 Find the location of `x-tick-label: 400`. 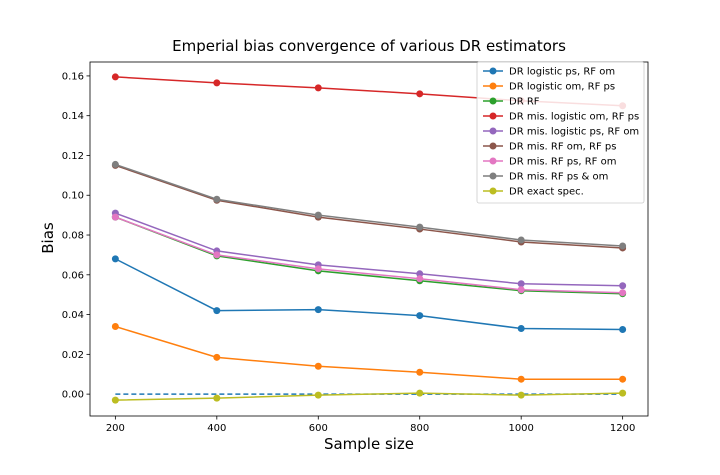

x-tick-label: 400 is located at coordinates (216, 428).